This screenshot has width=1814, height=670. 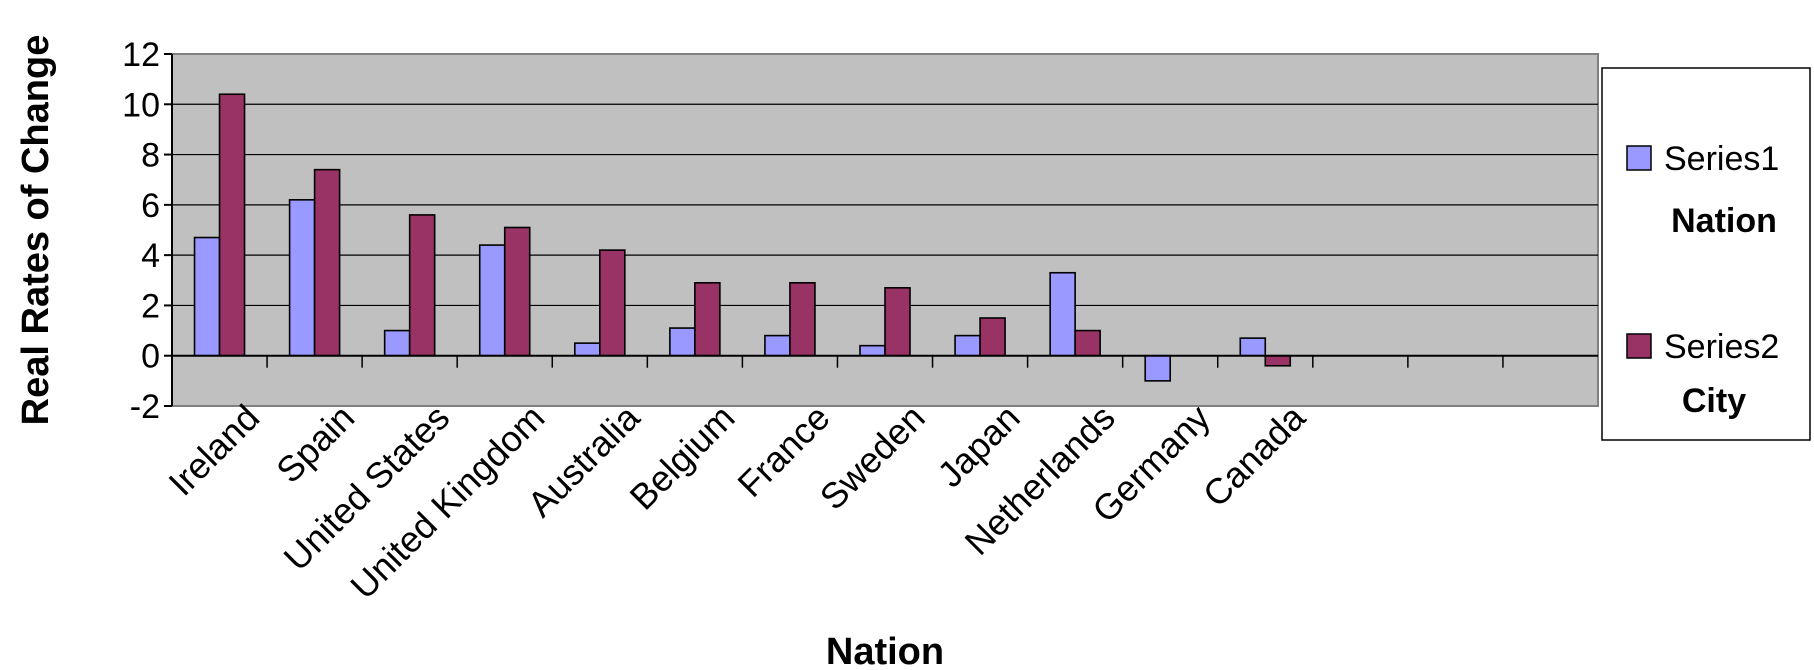 What do you see at coordinates (145, 407) in the screenshot?
I see `y-tick-label: -2` at bounding box center [145, 407].